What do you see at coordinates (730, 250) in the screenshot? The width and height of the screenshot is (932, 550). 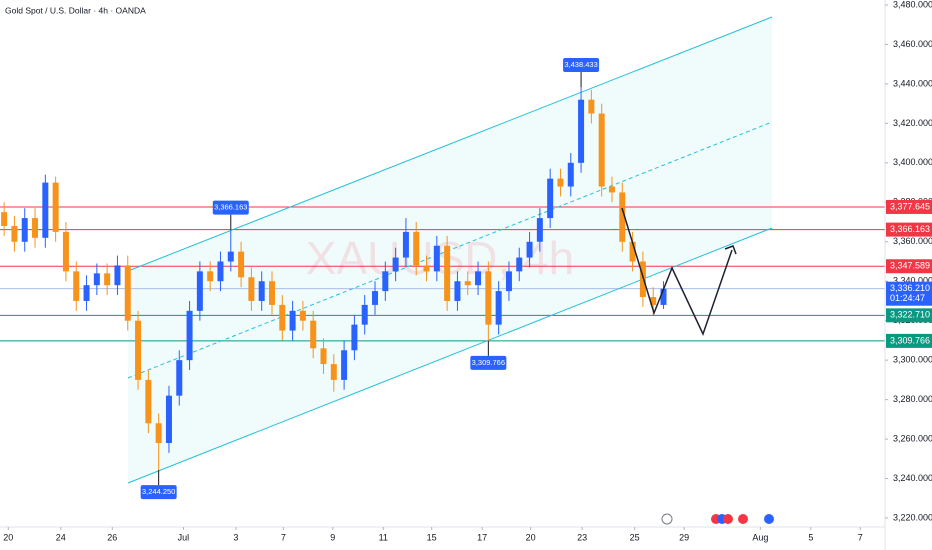 I see `forecast-arrow` at bounding box center [730, 250].